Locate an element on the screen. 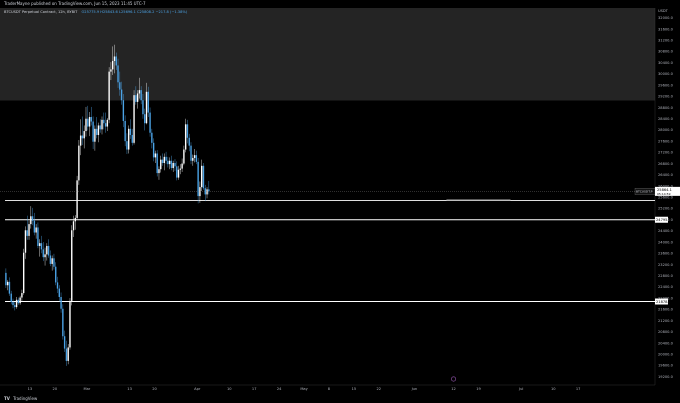 The width and height of the screenshot is (680, 403). gray-bracket is located at coordinates (478, 200).